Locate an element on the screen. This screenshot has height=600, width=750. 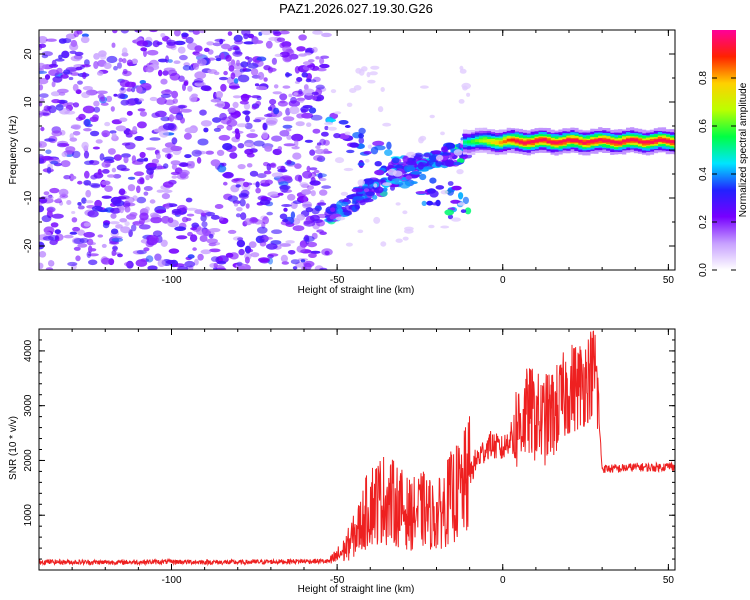
x-tick-label: 0 is located at coordinates (503, 280).